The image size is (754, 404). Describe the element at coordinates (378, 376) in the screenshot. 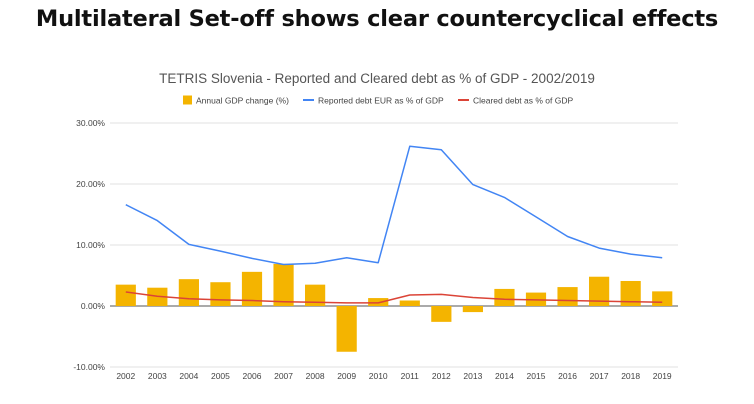

I see `x-tick-label: 2010` at that location.